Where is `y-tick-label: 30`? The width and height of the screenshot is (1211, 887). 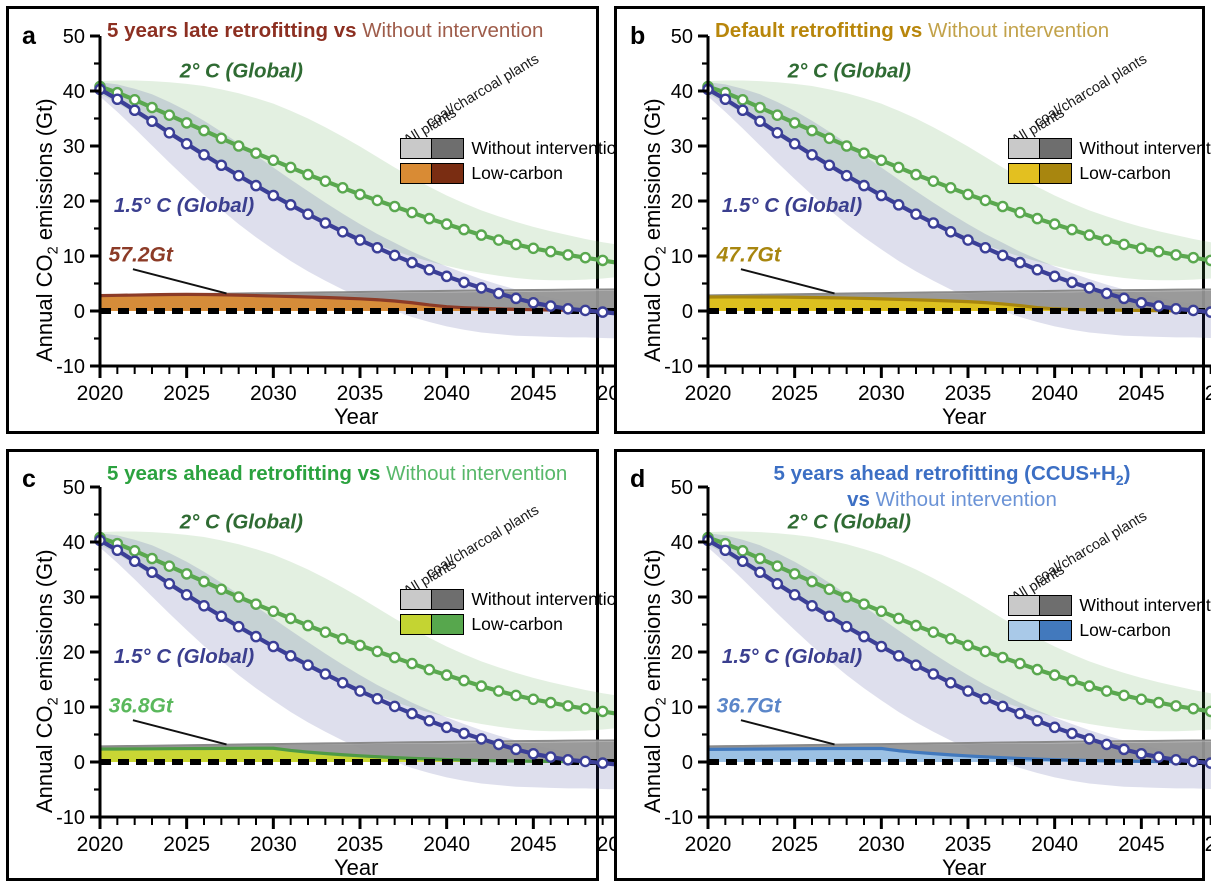
y-tick-label: 30 is located at coordinates (74, 147).